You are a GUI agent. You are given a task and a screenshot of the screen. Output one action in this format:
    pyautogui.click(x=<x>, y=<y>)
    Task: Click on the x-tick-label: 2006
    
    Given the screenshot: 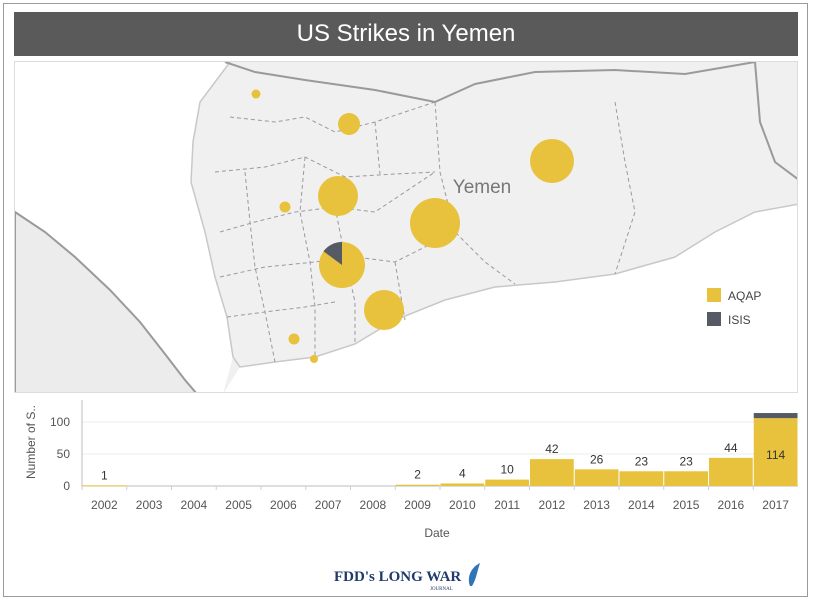 What is the action you would take?
    pyautogui.click(x=283, y=505)
    